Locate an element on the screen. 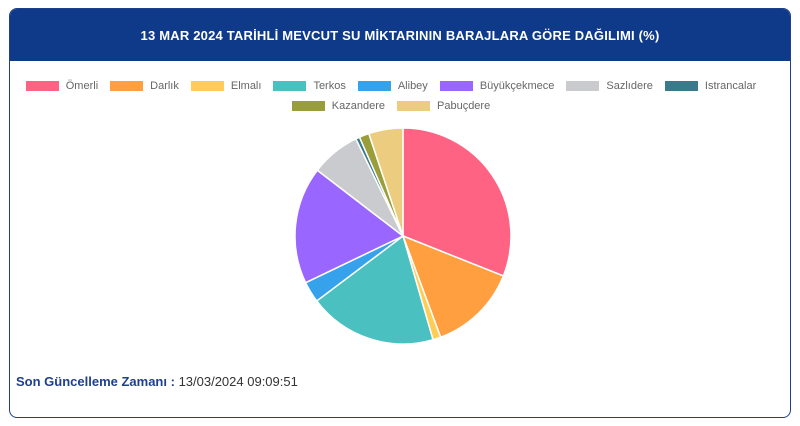  legend-item-5: Büyükçekmece is located at coordinates (497, 86).